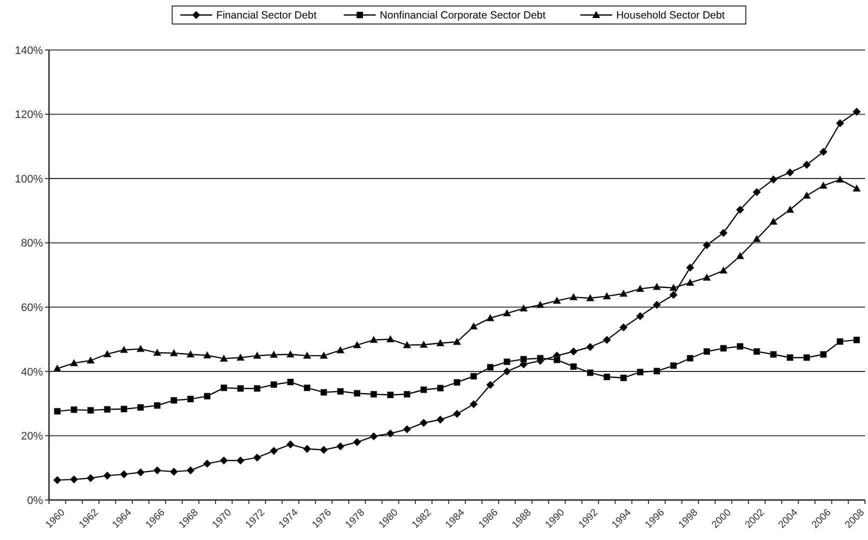 Image resolution: width=868 pixels, height=540 pixels. What do you see at coordinates (35, 500) in the screenshot?
I see `y-tick-label: 0%` at bounding box center [35, 500].